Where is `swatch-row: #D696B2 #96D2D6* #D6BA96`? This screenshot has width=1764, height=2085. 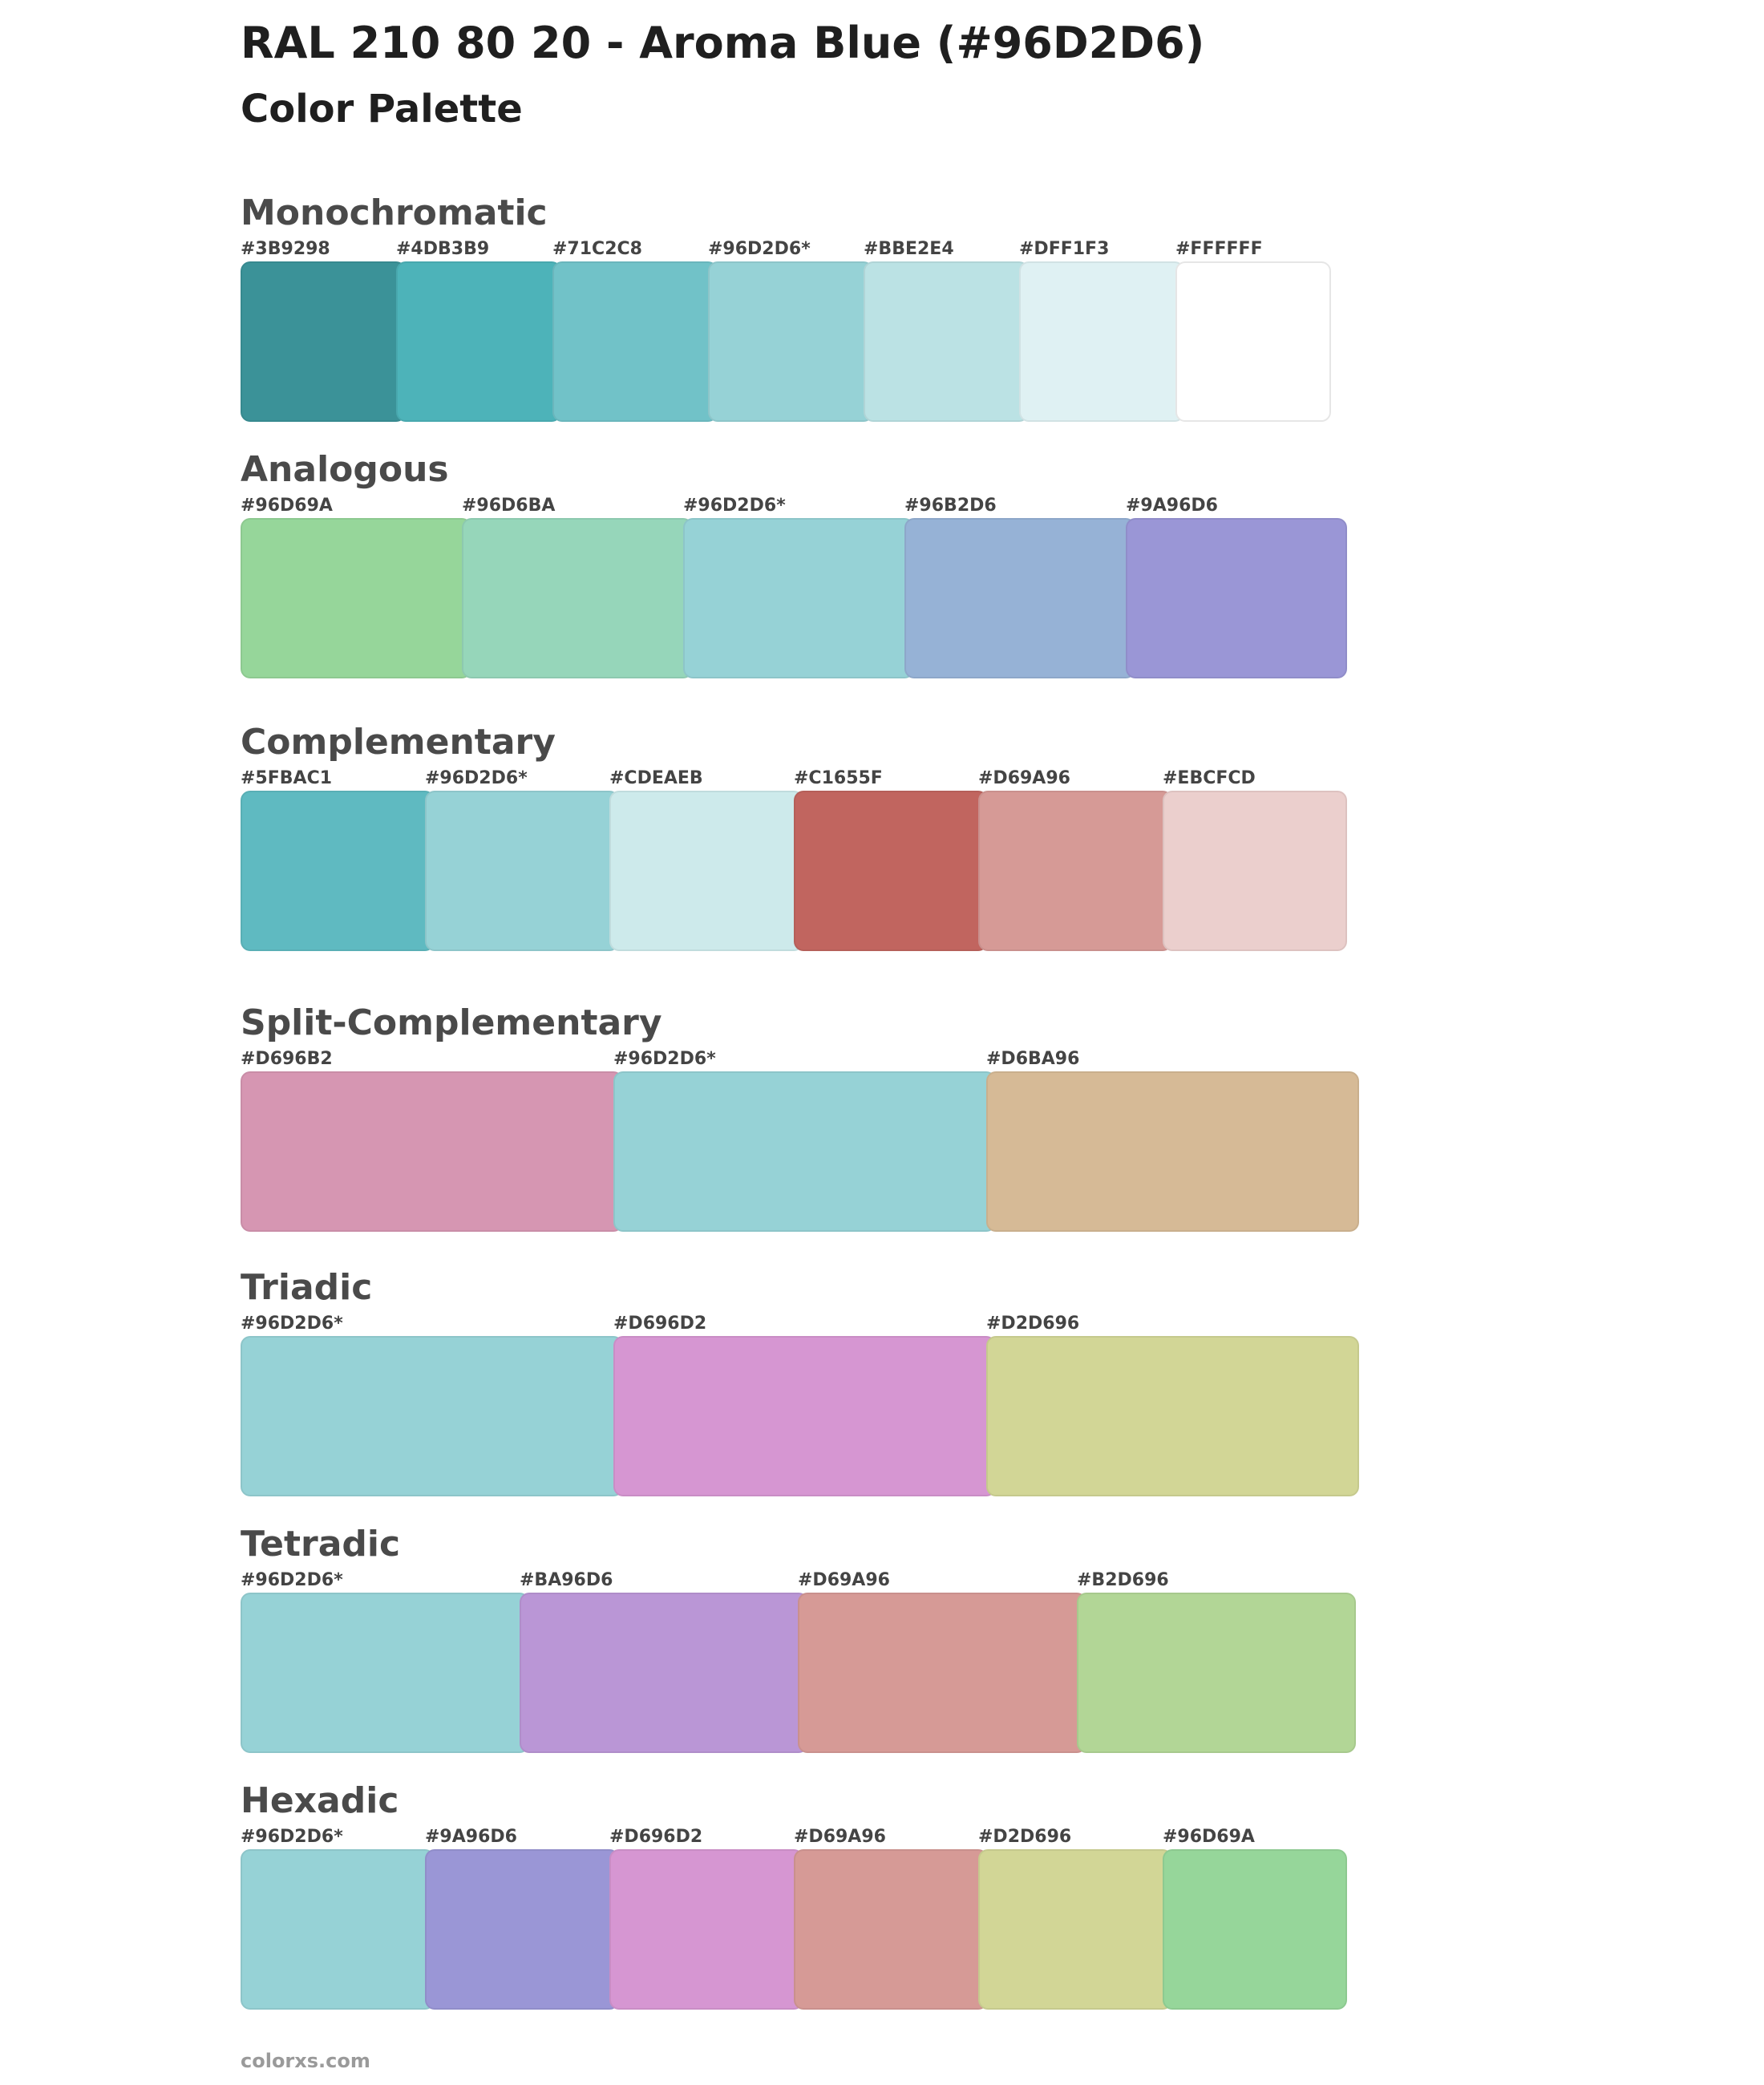
swatch-row: #D696B2 #96D2D6* #D6BA96 is located at coordinates (800, 1141).